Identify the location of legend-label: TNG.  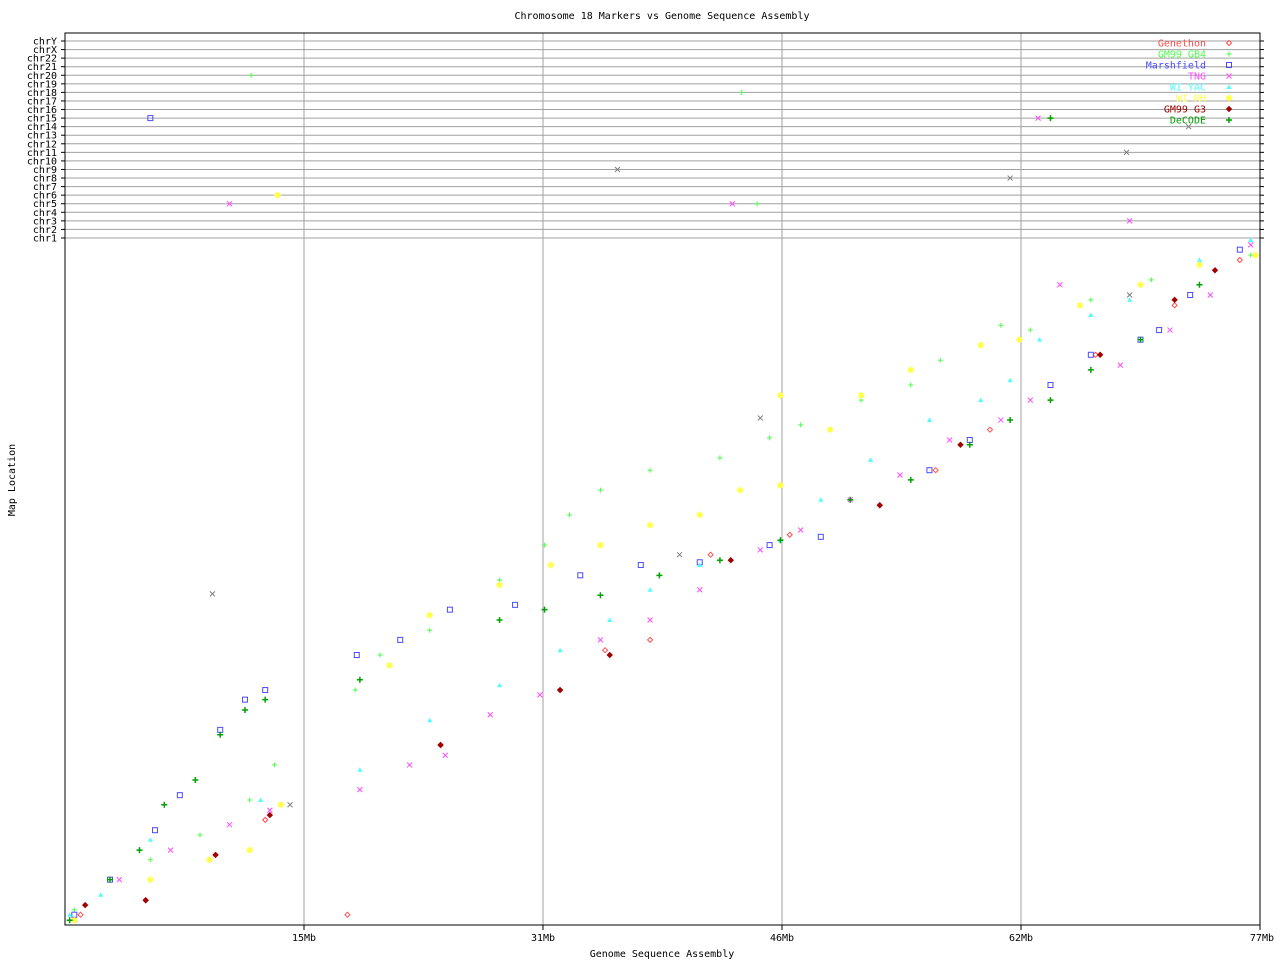
(1197, 77).